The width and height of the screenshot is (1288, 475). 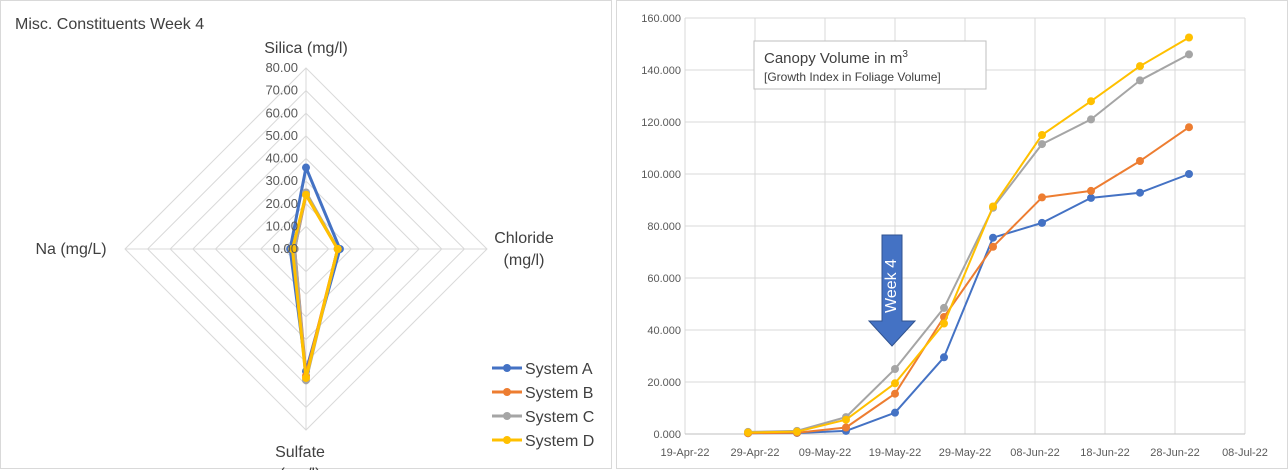 I want to click on legend-item-system-d: System D, so click(x=543, y=441).